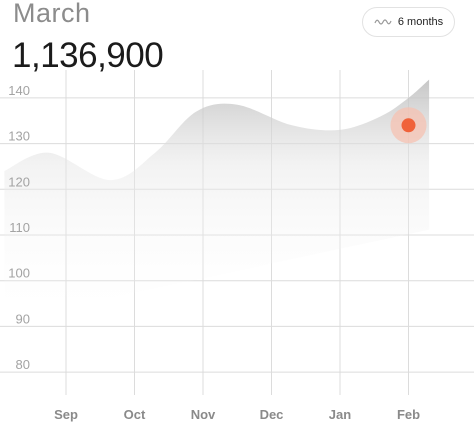 Image resolution: width=474 pixels, height=440 pixels. I want to click on y-tick-label: 130, so click(19, 136).